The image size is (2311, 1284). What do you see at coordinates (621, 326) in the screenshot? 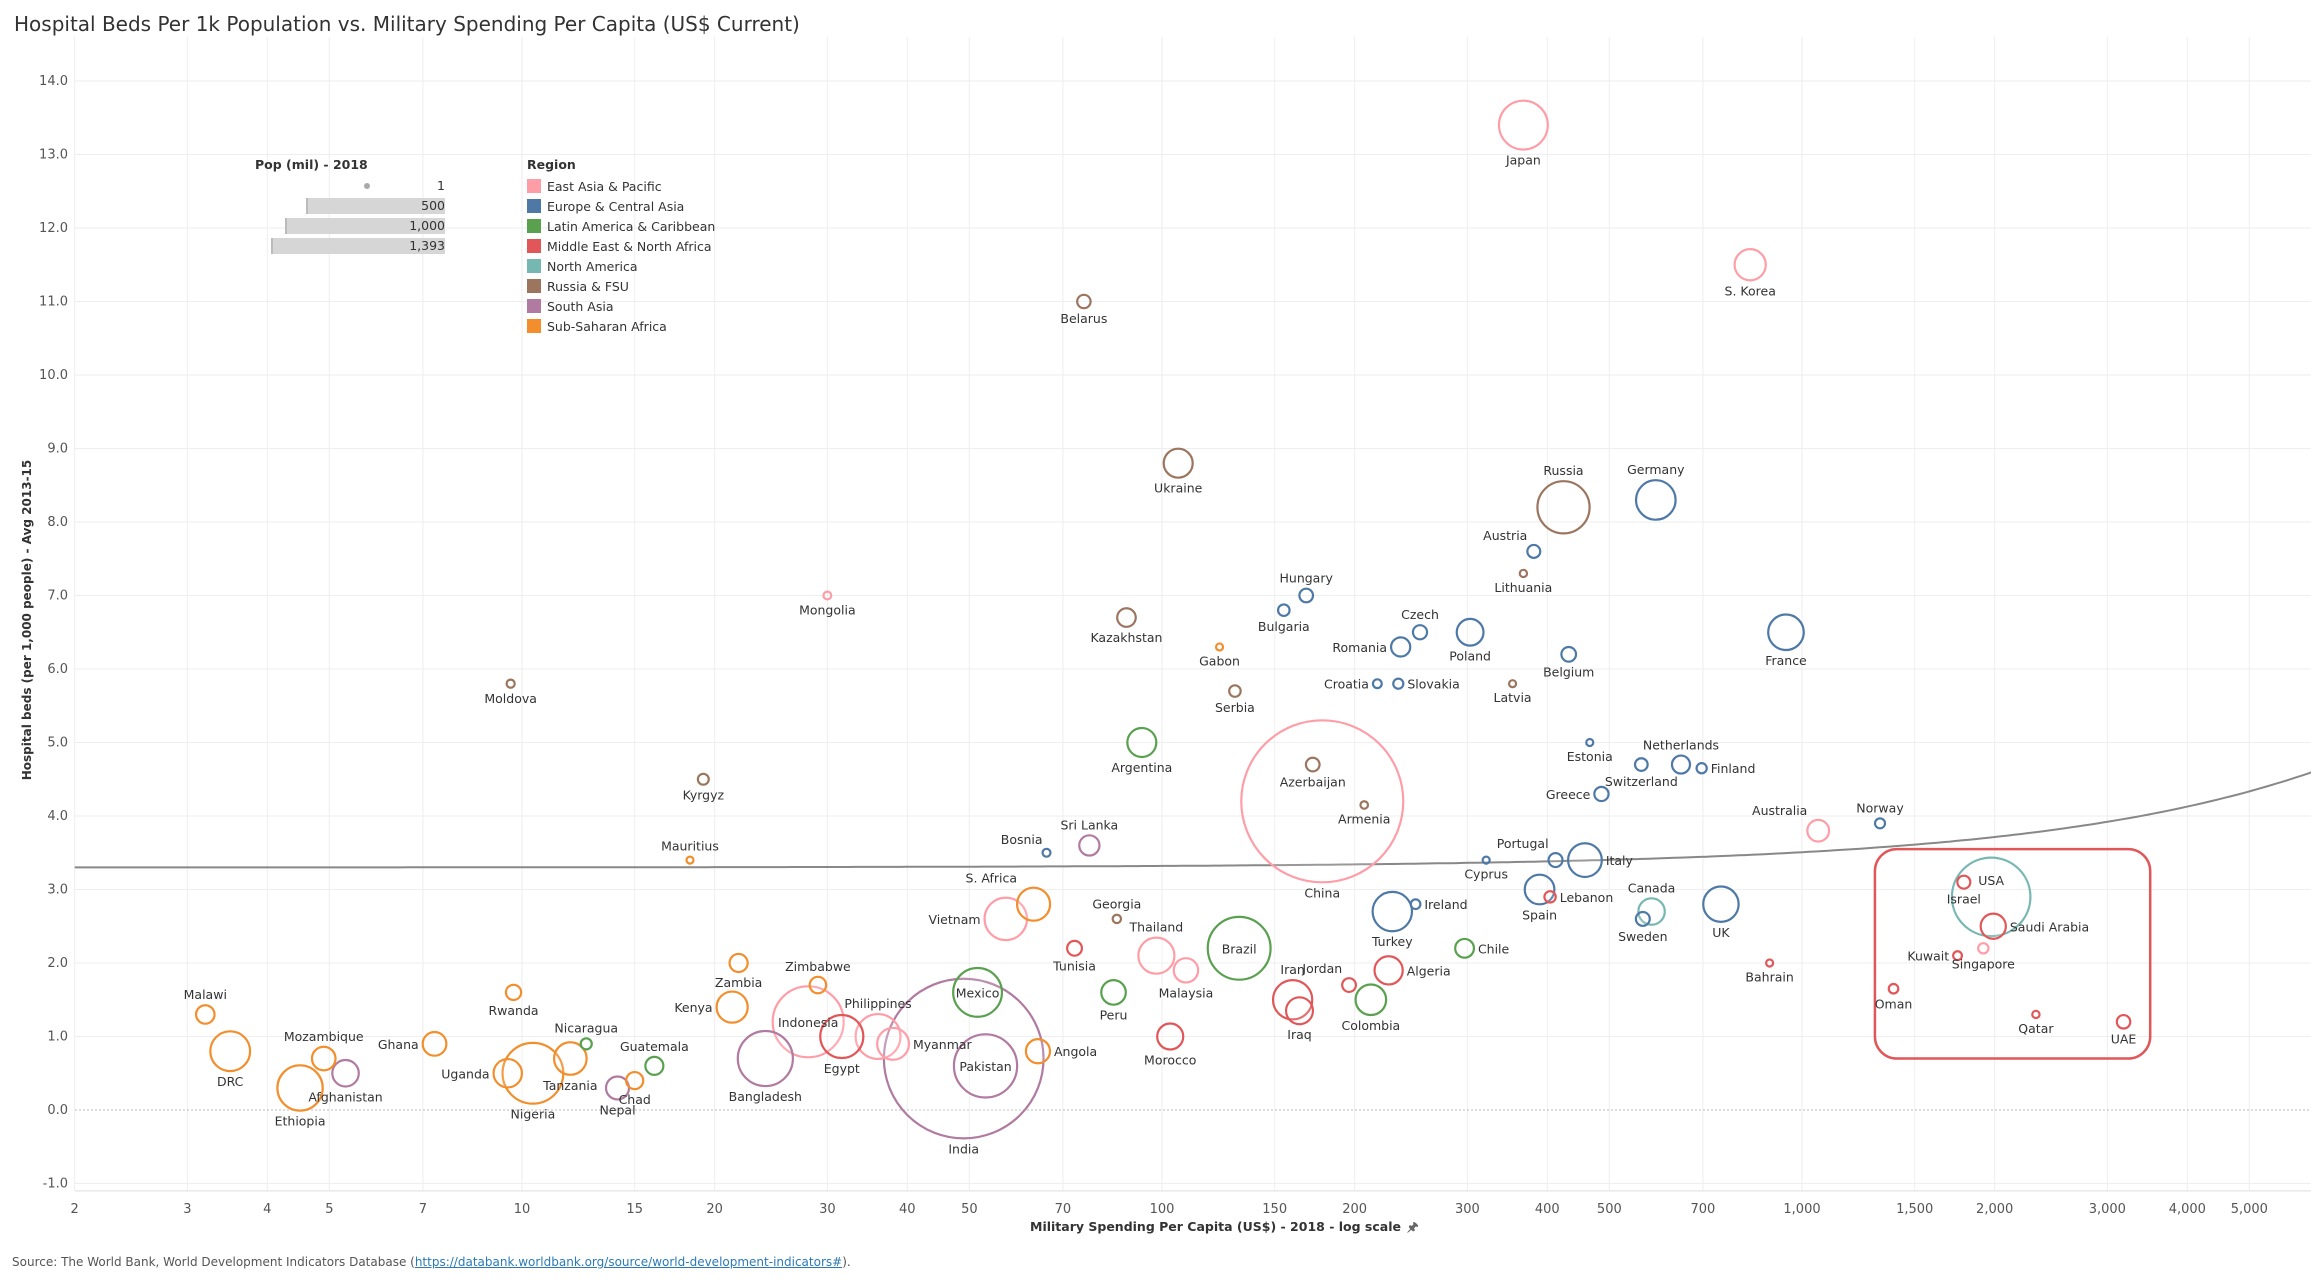
I see `legend-item: Sub-Saharan Africa` at bounding box center [621, 326].